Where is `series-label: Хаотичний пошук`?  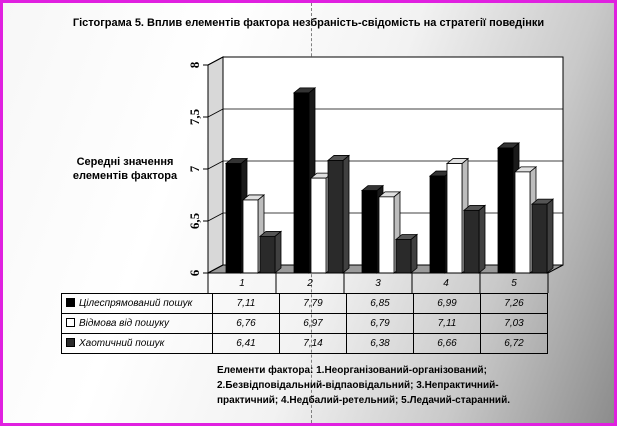
series-label: Хаотичний пошук is located at coordinates (137, 343).